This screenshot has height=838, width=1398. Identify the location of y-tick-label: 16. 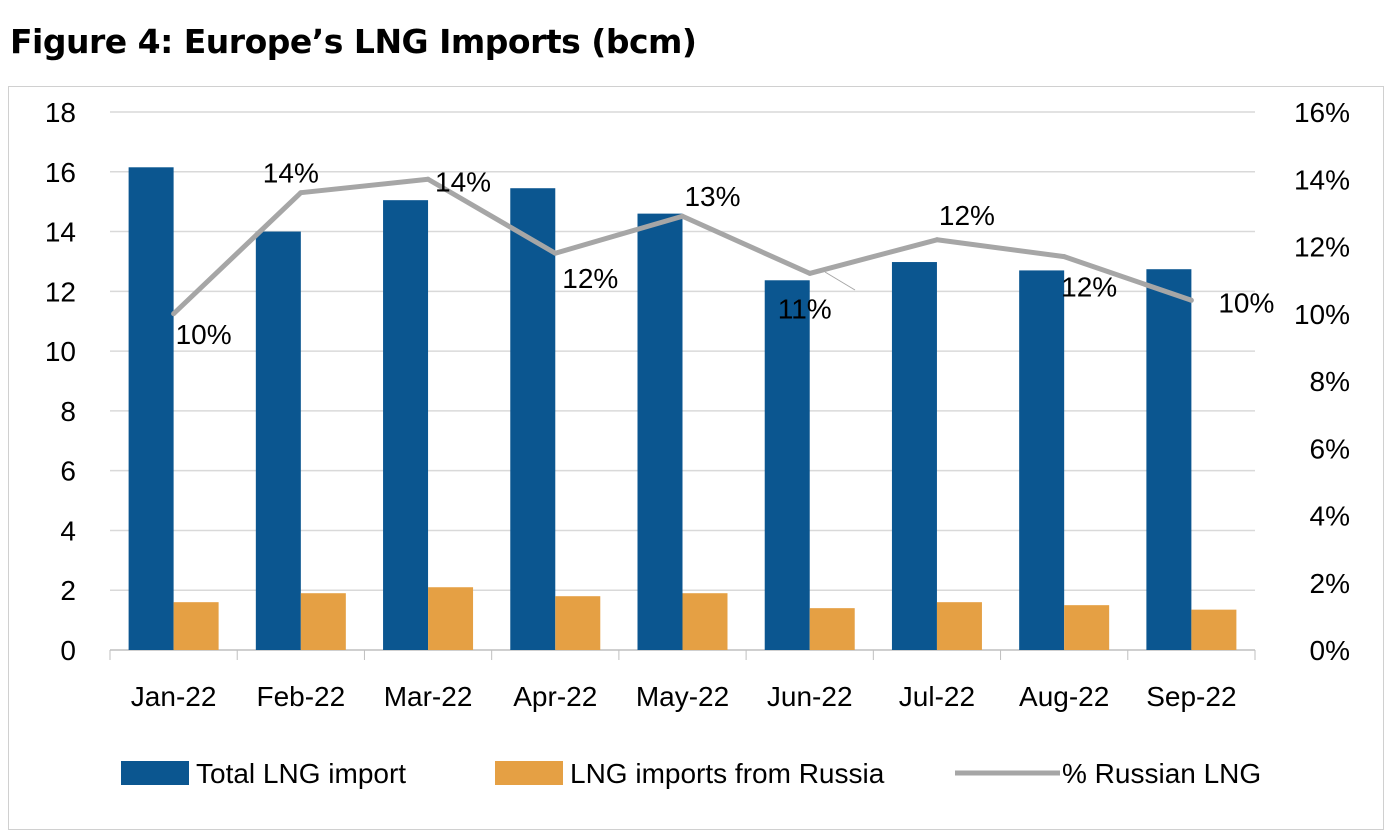
(60, 172).